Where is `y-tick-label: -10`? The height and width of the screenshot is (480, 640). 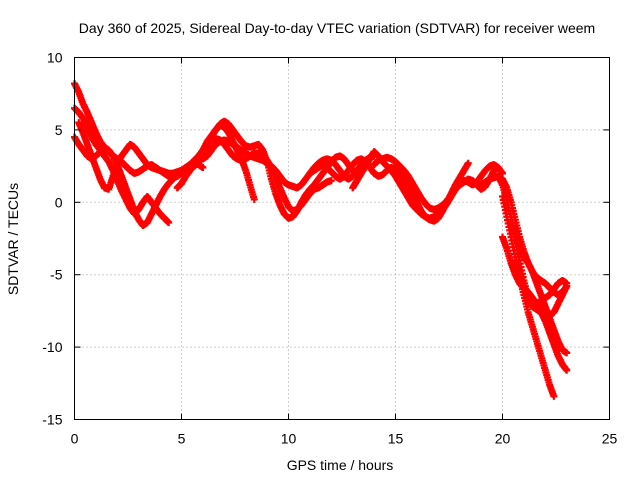 y-tick-label: -10 is located at coordinates (52, 347).